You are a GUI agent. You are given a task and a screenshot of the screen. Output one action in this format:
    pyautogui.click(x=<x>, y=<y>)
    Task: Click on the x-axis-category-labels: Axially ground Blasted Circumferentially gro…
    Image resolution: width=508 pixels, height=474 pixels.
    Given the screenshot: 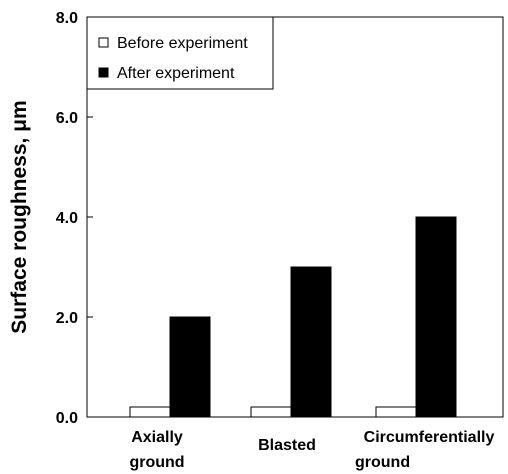 What is the action you would take?
    pyautogui.click(x=311, y=450)
    